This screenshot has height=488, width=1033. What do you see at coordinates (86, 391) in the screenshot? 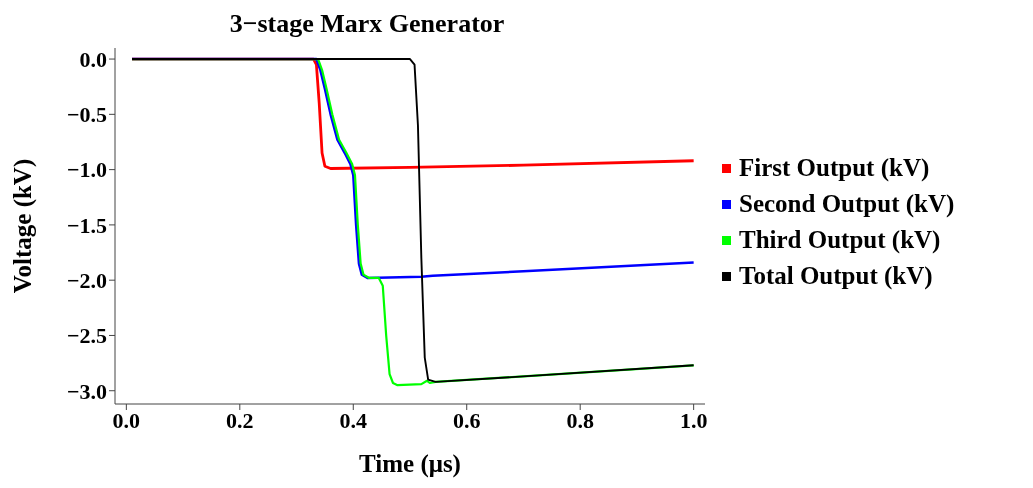
I see `y-tick-label: −3.0` at bounding box center [86, 391].